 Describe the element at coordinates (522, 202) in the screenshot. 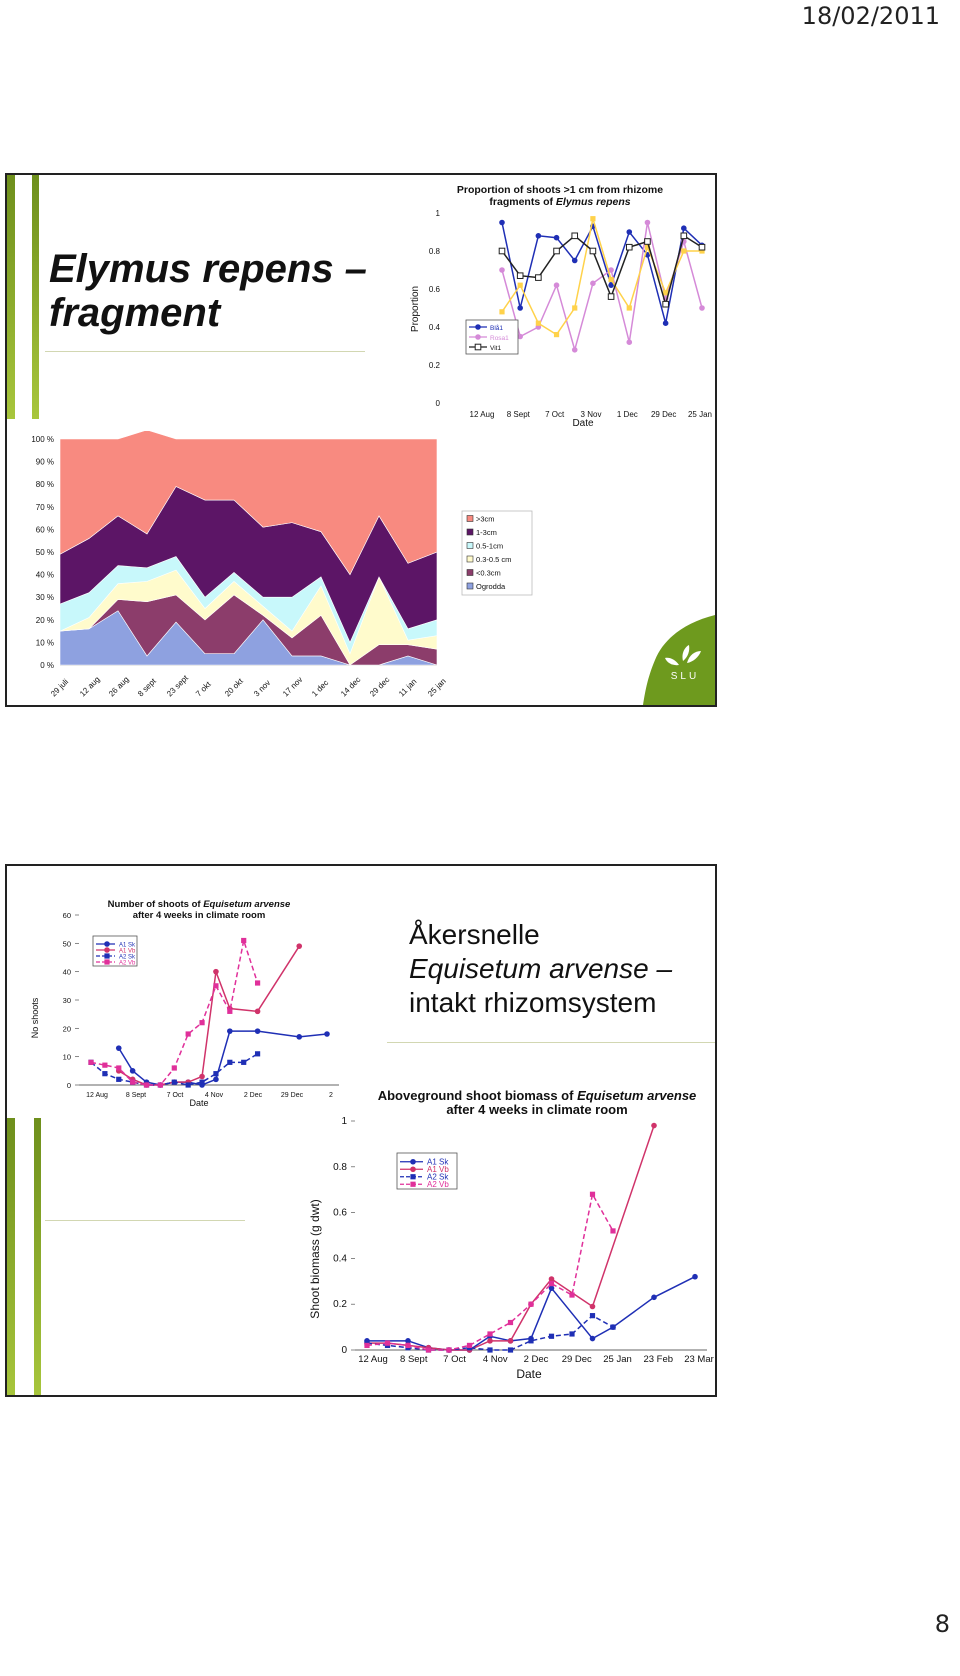

I see `chart-title-part: fragments of` at that location.